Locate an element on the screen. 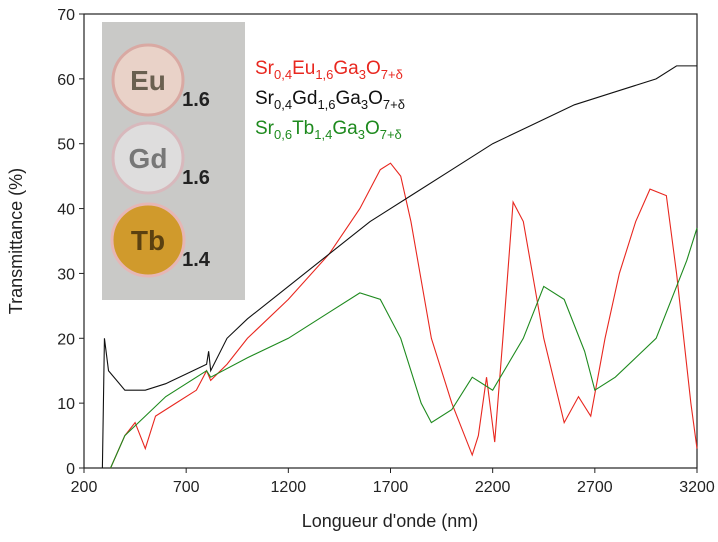 This screenshot has height=542, width=718. inset-label: Tb is located at coordinates (148, 240).